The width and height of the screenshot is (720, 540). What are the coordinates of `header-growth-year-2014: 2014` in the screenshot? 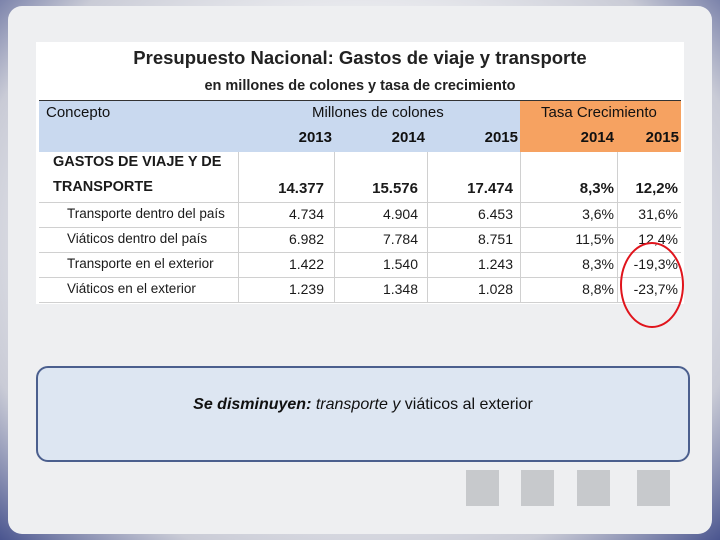 It's located at (597, 137).